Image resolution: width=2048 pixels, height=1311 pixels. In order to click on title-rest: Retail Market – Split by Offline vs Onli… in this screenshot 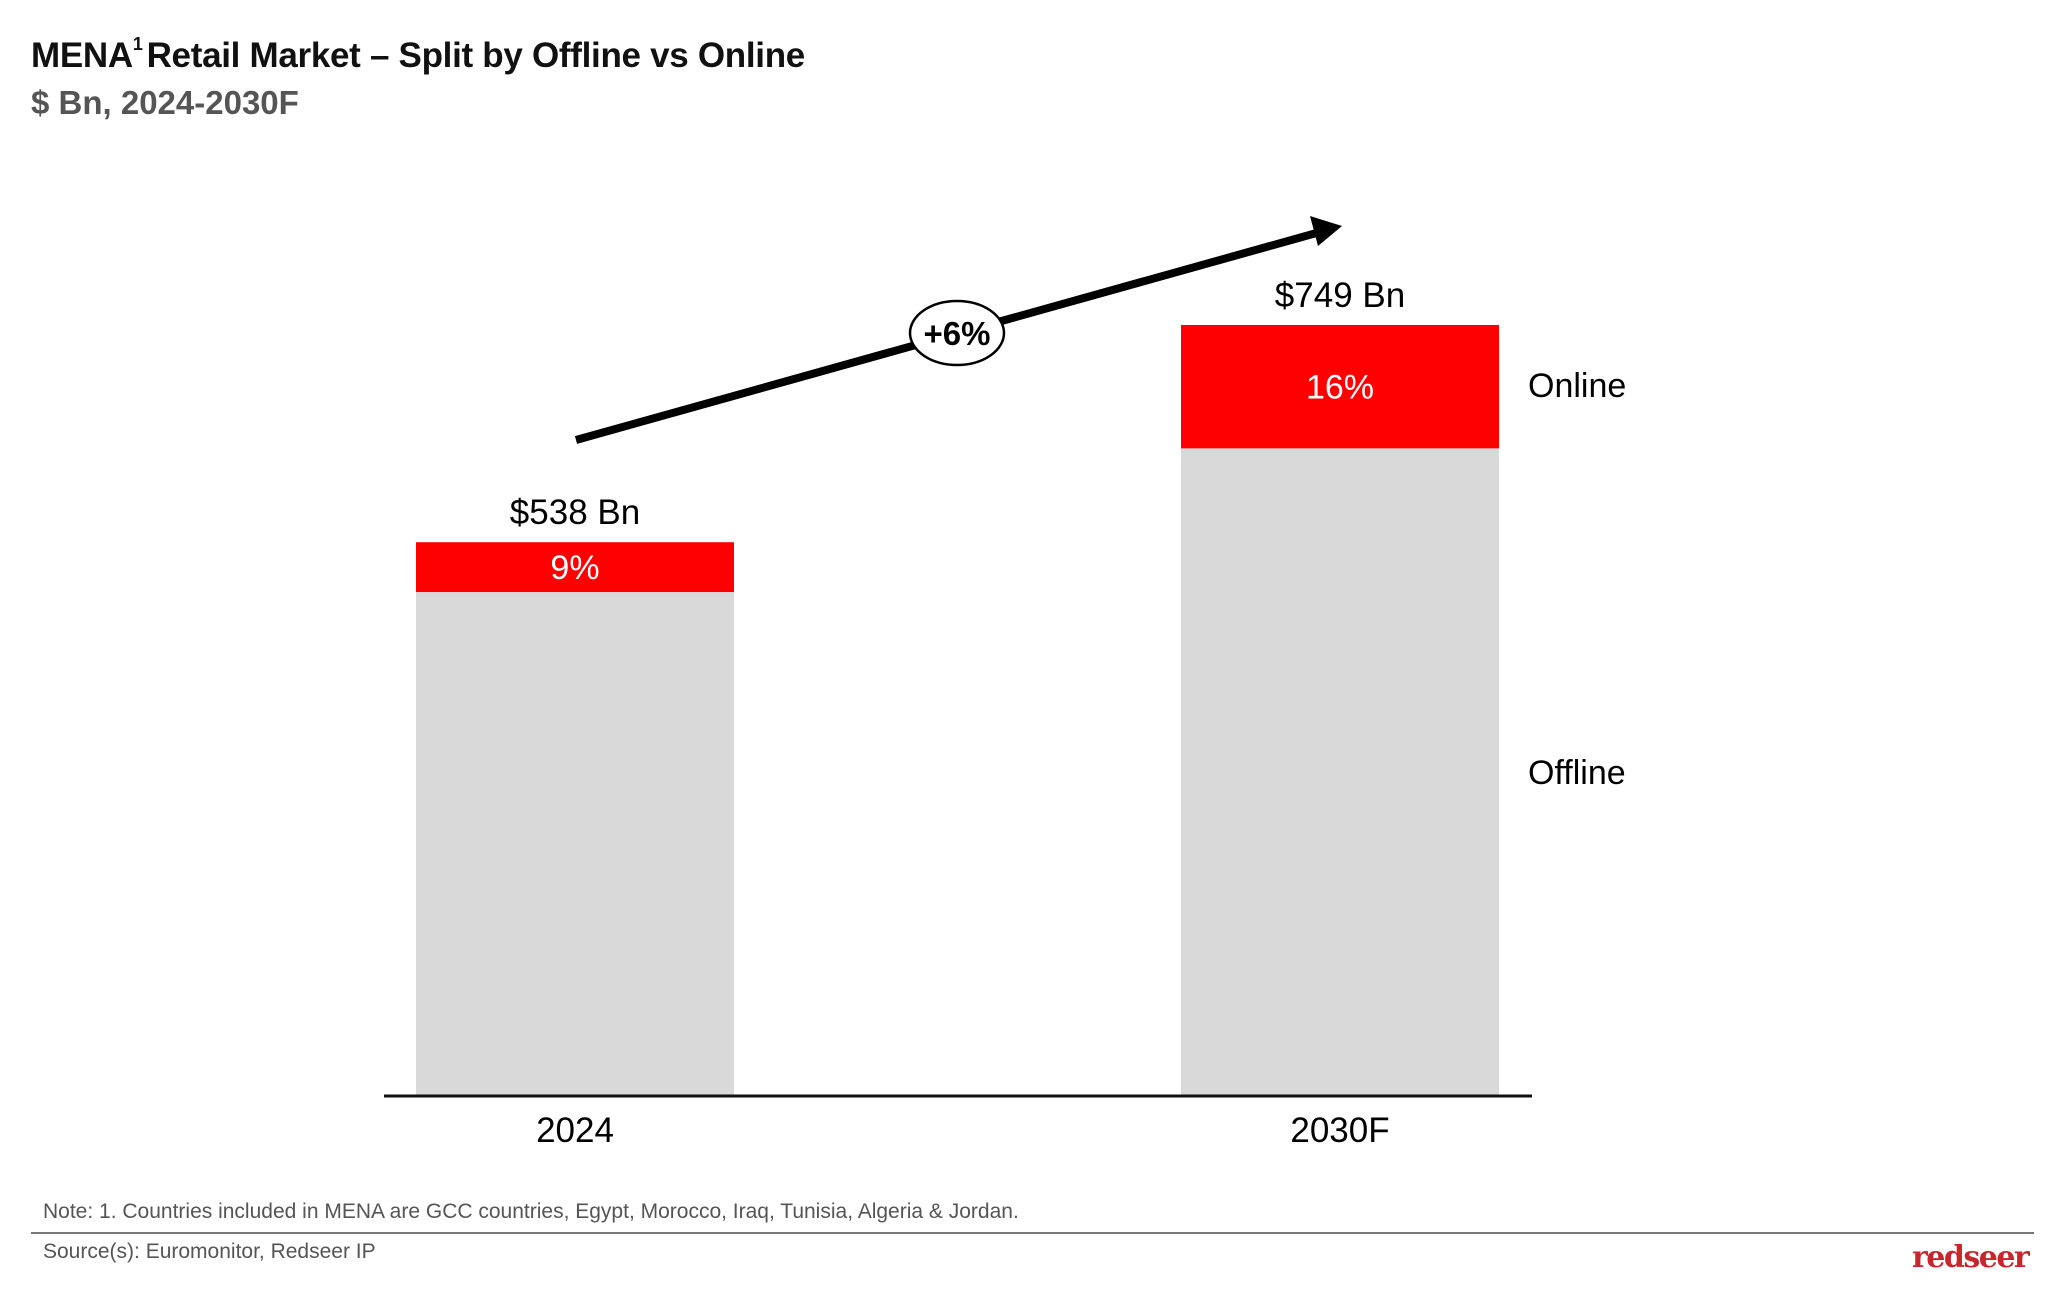, I will do `click(476, 55)`.